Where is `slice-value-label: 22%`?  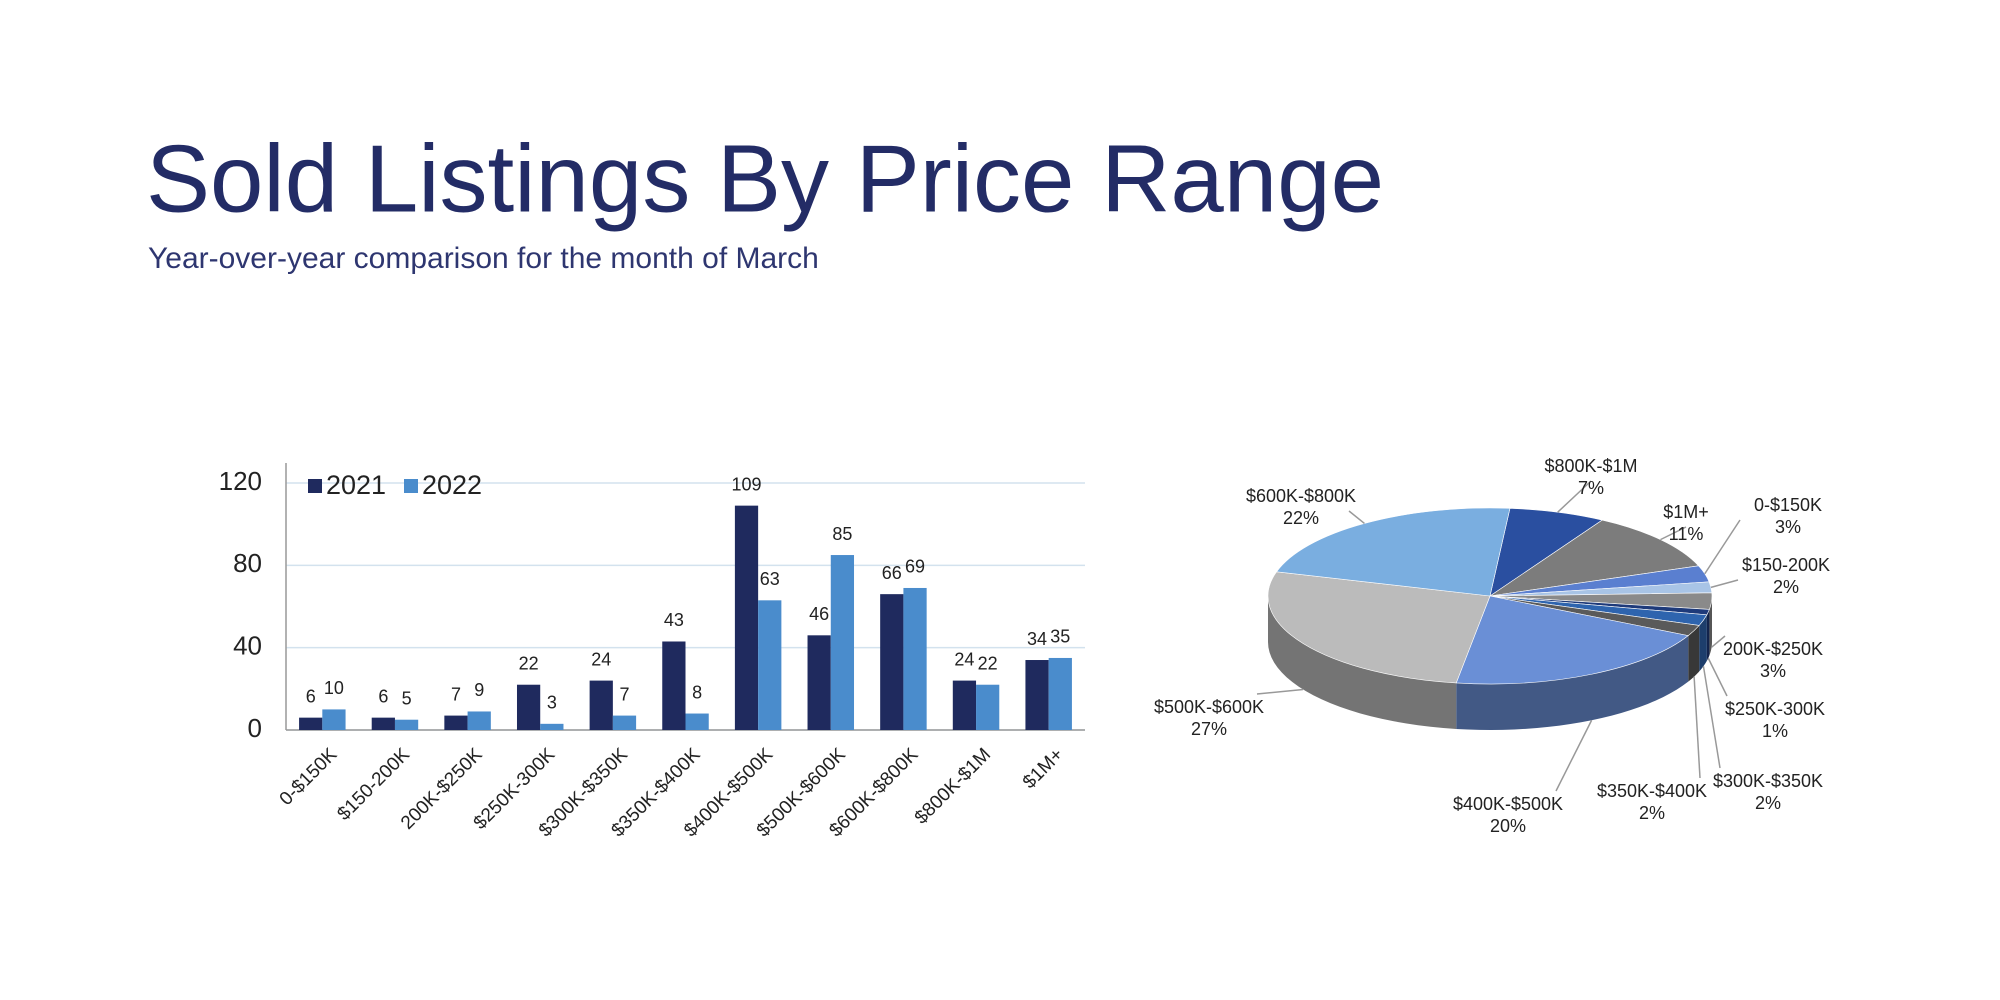
slice-value-label: 22% is located at coordinates (1301, 518).